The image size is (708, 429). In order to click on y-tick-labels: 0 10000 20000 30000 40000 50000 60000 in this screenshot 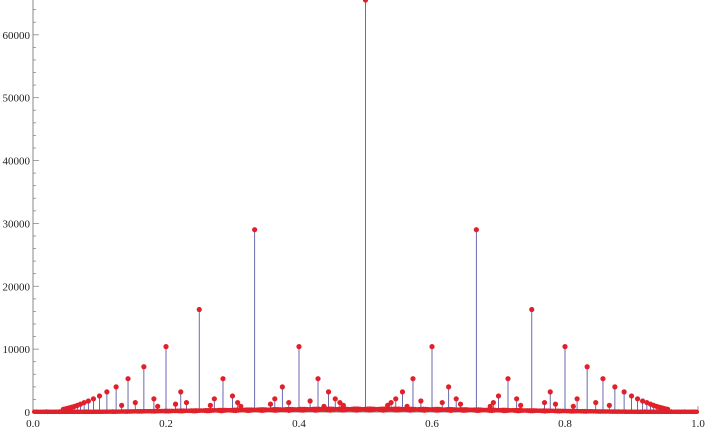, I will do `click(17, 224)`.